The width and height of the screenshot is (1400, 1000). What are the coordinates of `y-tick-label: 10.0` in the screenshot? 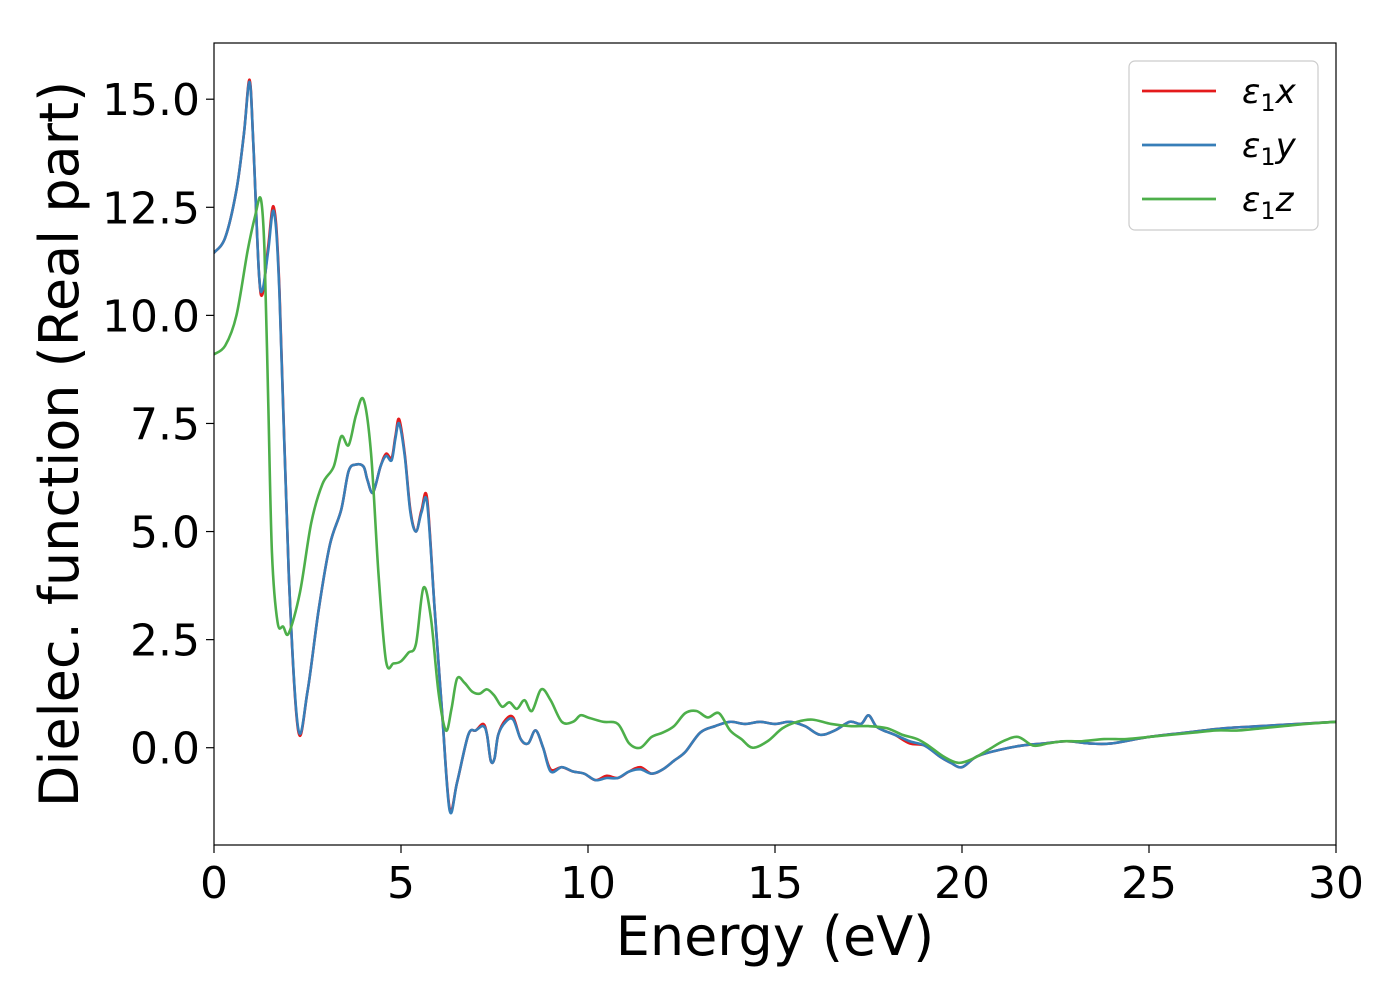 It's located at (151, 316).